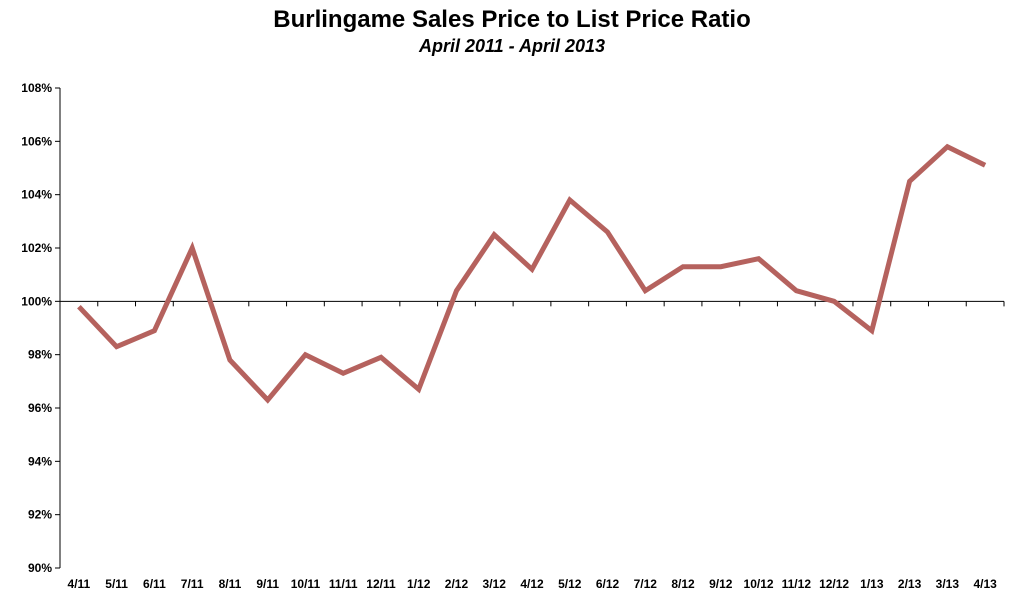 The width and height of the screenshot is (1024, 602). I want to click on y-tick-label: 90%, so click(40, 568).